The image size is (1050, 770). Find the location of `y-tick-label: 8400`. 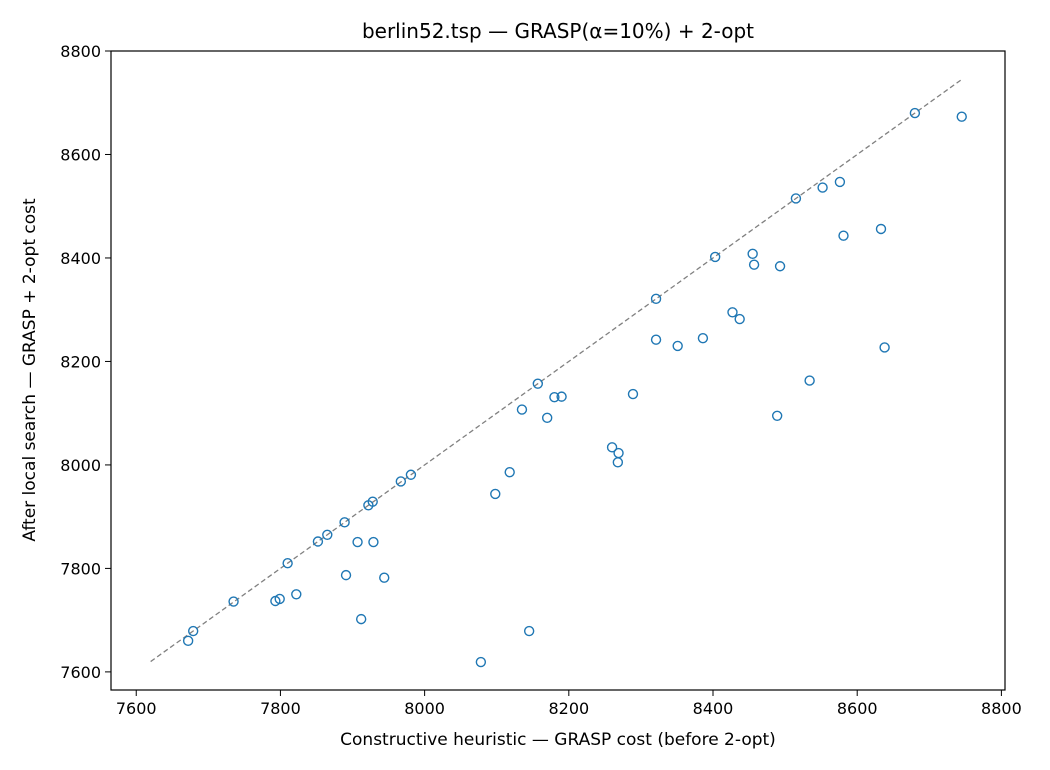

y-tick-label: 8400 is located at coordinates (80, 258).